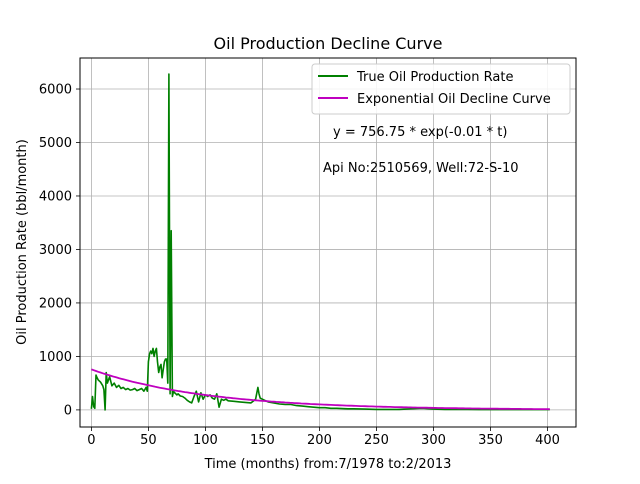  Describe the element at coordinates (55, 357) in the screenshot. I see `y-tick-label: 1000` at that location.